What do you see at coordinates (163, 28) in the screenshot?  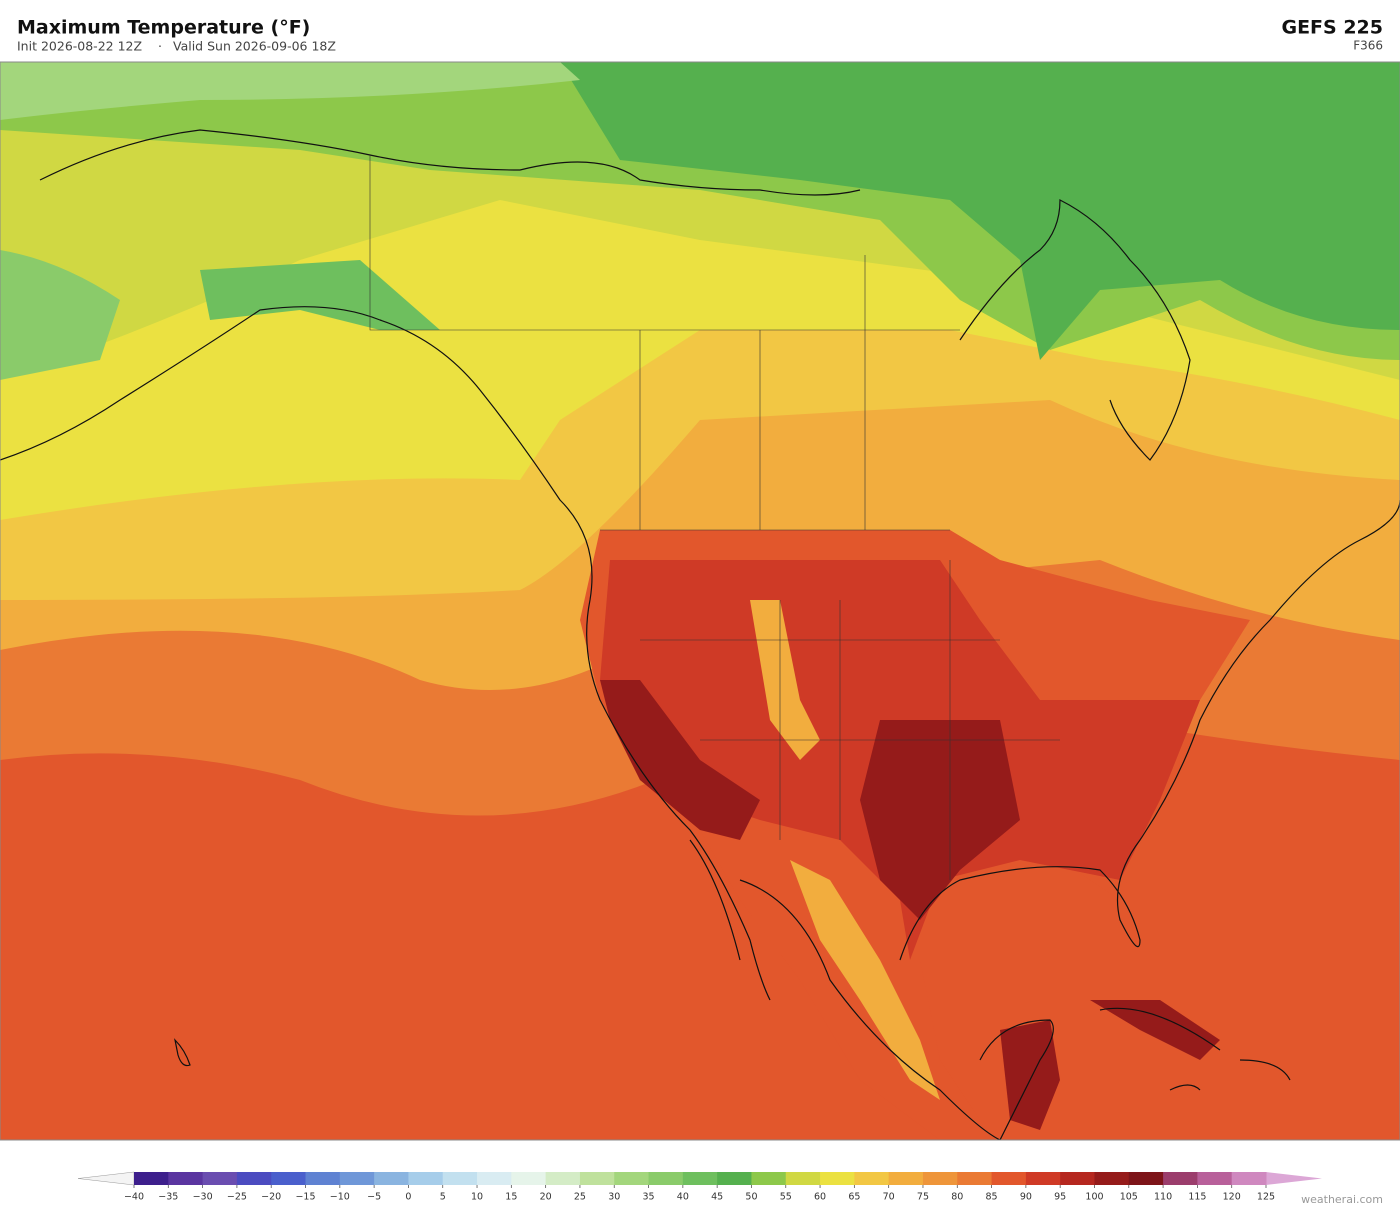 I see `title: Maximum Temperature (°F)` at bounding box center [163, 28].